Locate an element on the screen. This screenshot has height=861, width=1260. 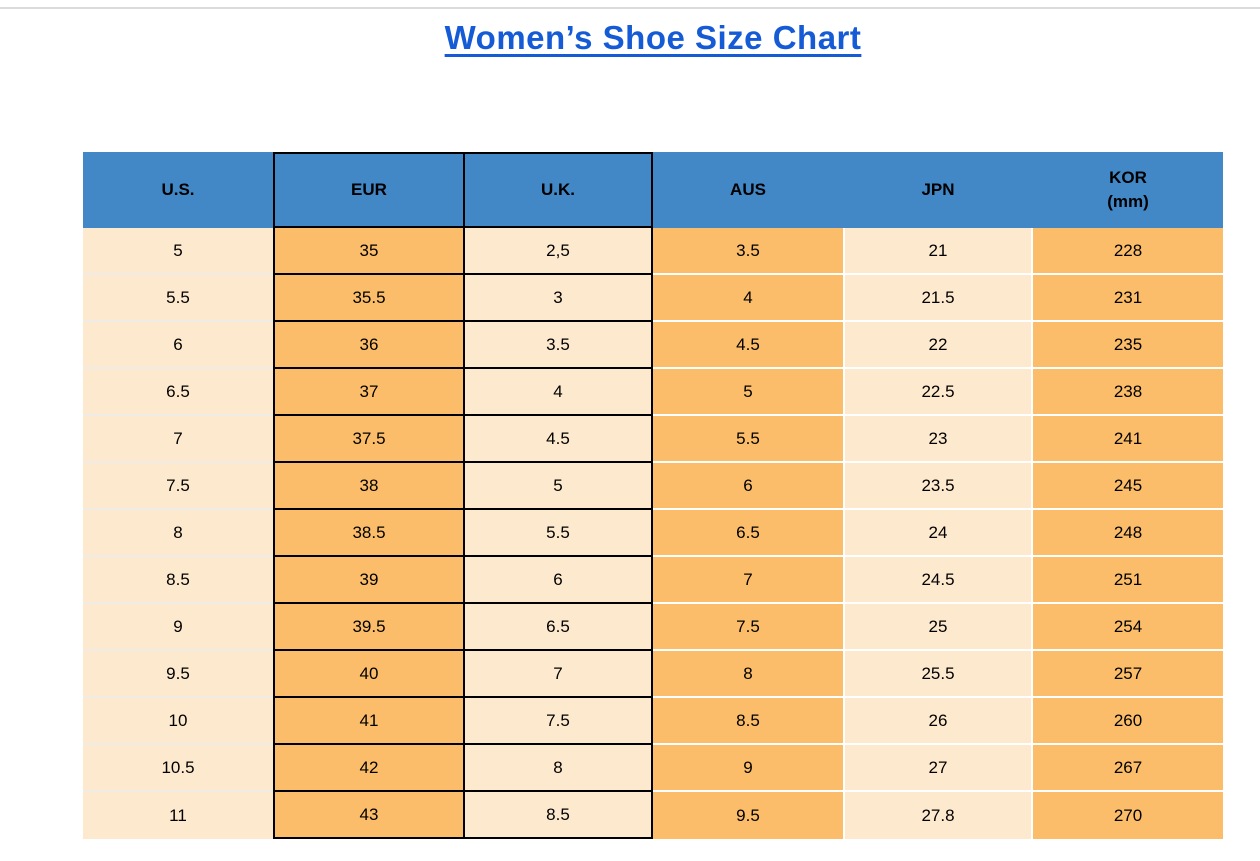
column-header-kor: KOR (mm) is located at coordinates (1128, 190).